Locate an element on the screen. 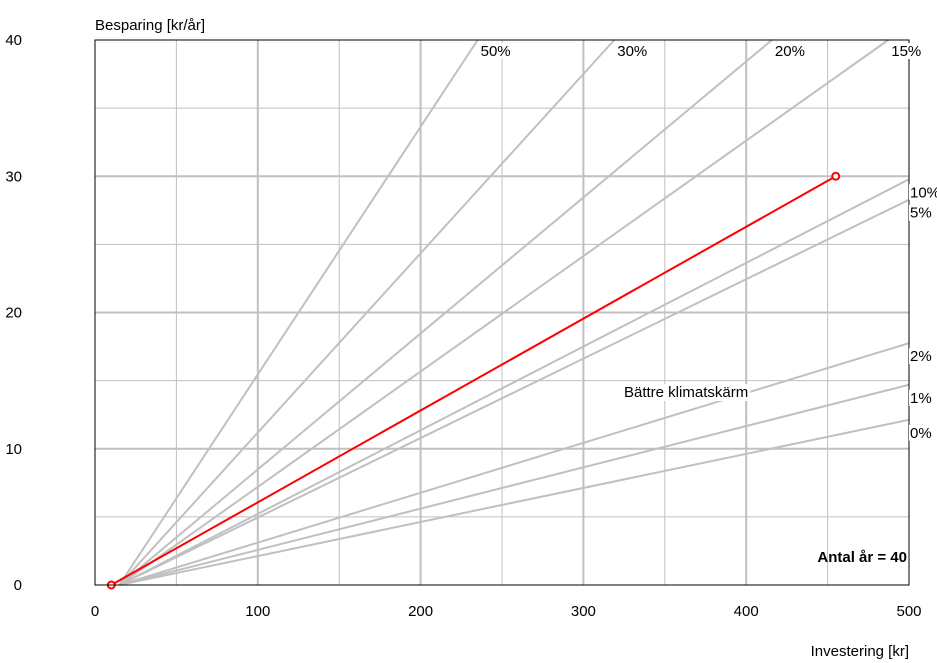 This screenshot has width=937, height=663. x-tick-label: 300 is located at coordinates (583, 611).